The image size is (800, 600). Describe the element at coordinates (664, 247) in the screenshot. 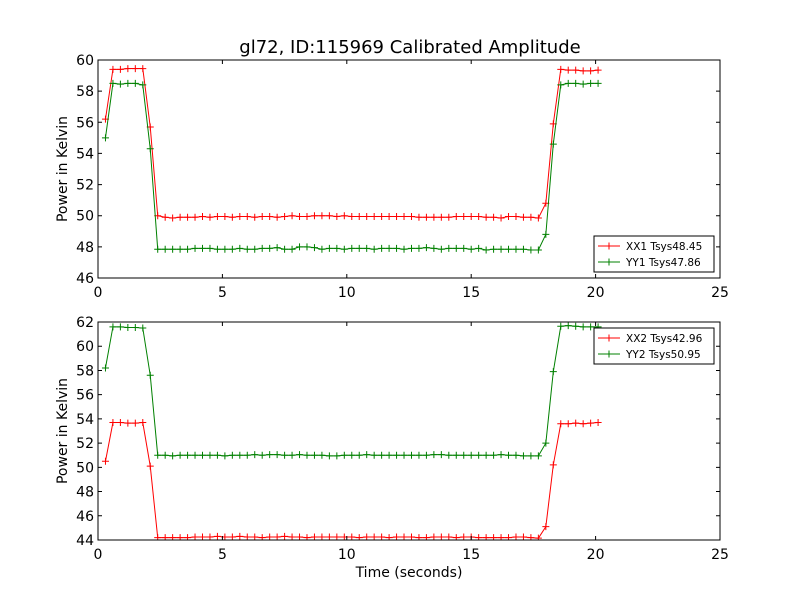

I see `legend-entry: XX1 Tsys48.45` at that location.